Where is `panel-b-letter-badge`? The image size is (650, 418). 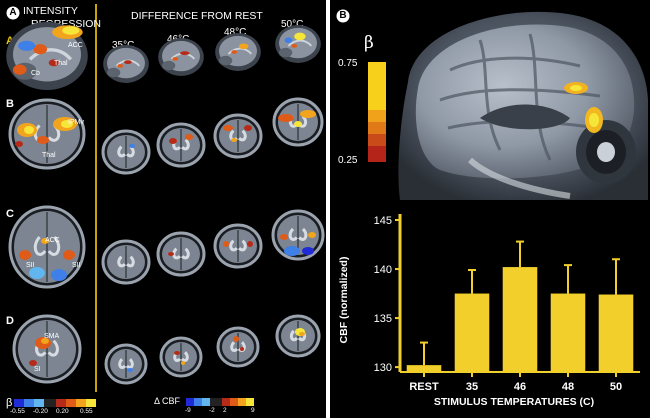 panel-b-letter-badge is located at coordinates (343, 16).